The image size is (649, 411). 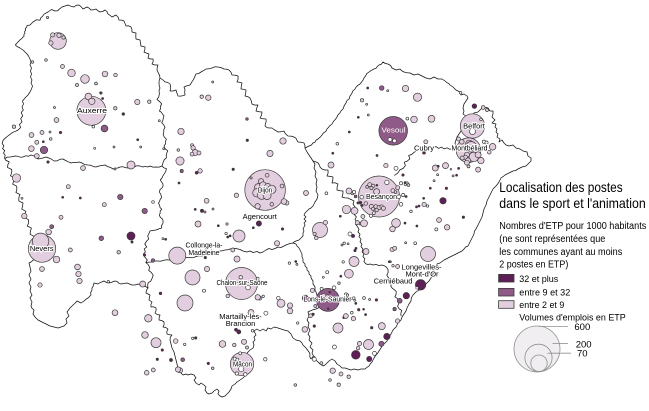 I want to click on svg-text: Besançon, so click(x=381, y=196).